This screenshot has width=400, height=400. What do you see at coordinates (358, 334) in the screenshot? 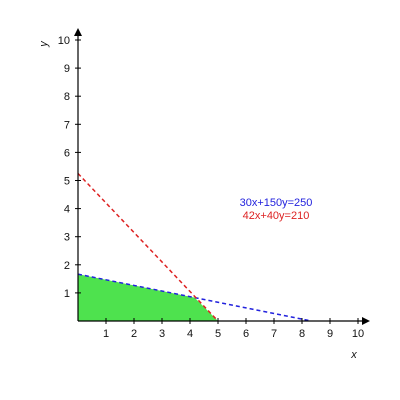
I see `x-tick-label: 10` at bounding box center [358, 334].